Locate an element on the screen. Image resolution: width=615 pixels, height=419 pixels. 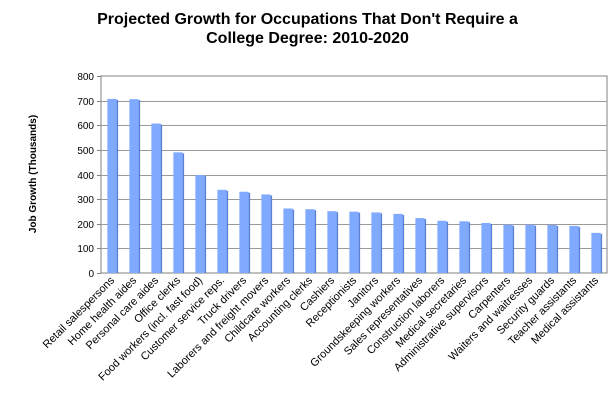
y-tick-label: 100 is located at coordinates (85, 249).